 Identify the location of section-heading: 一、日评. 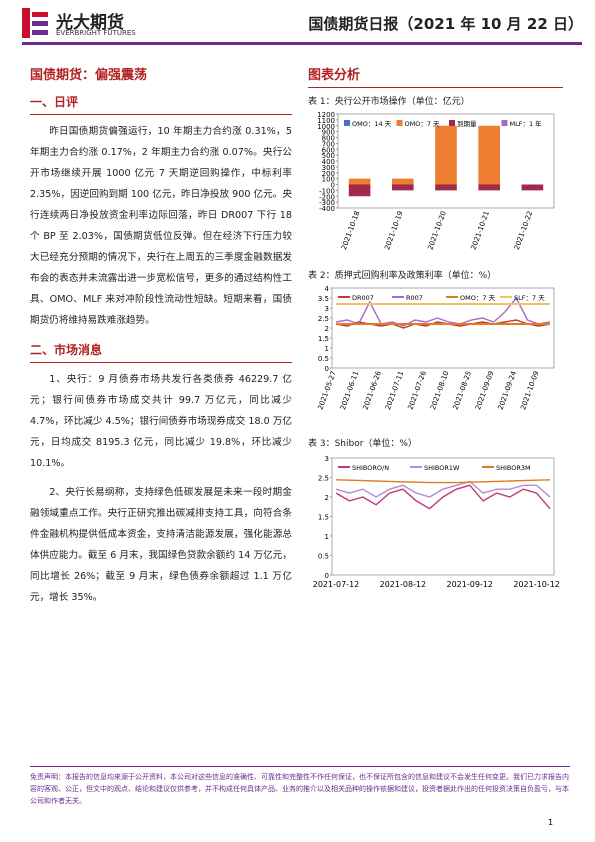
(161, 104).